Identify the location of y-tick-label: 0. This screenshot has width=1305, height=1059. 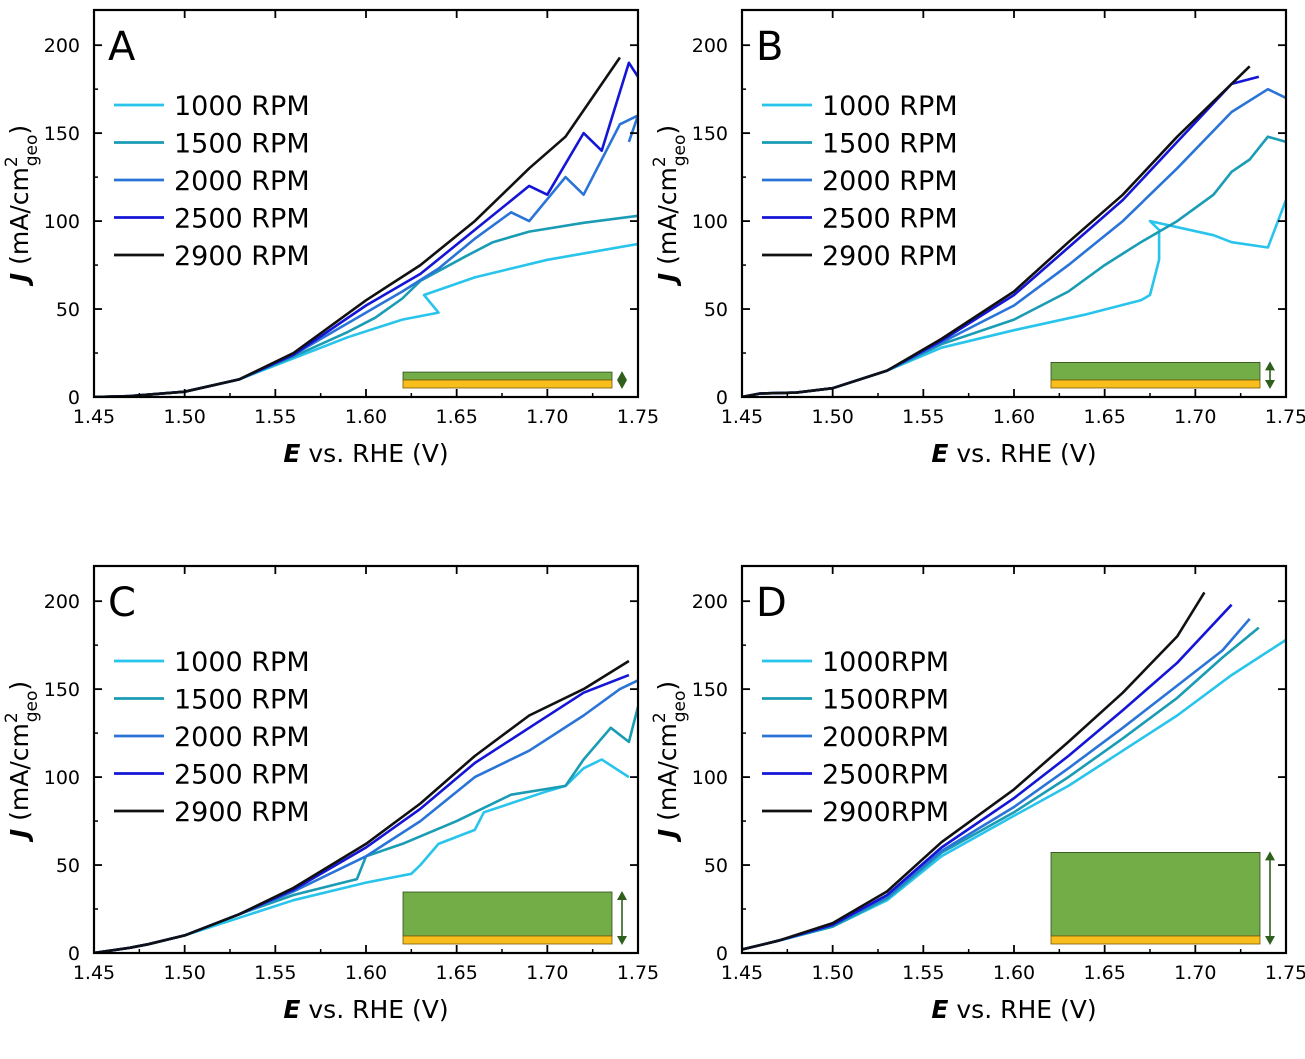
(722, 954).